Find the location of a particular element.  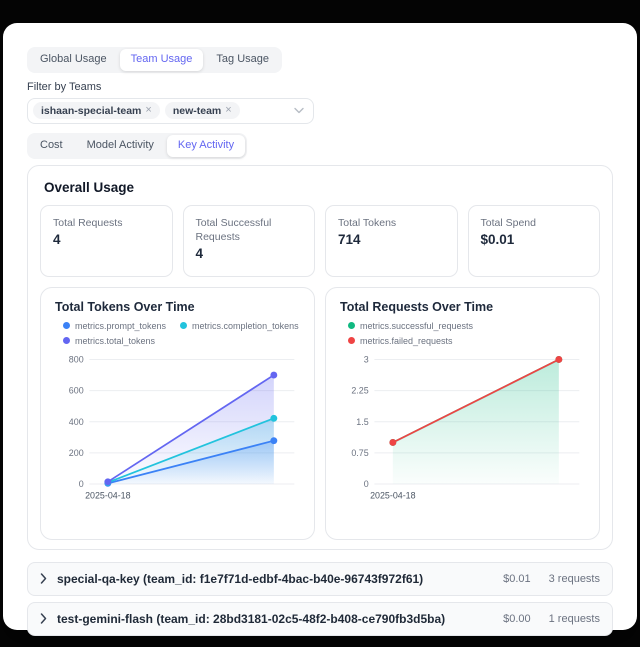

tokens-chart: 0 200 400 600 800 2025-04-18 is located at coordinates (182, 427).